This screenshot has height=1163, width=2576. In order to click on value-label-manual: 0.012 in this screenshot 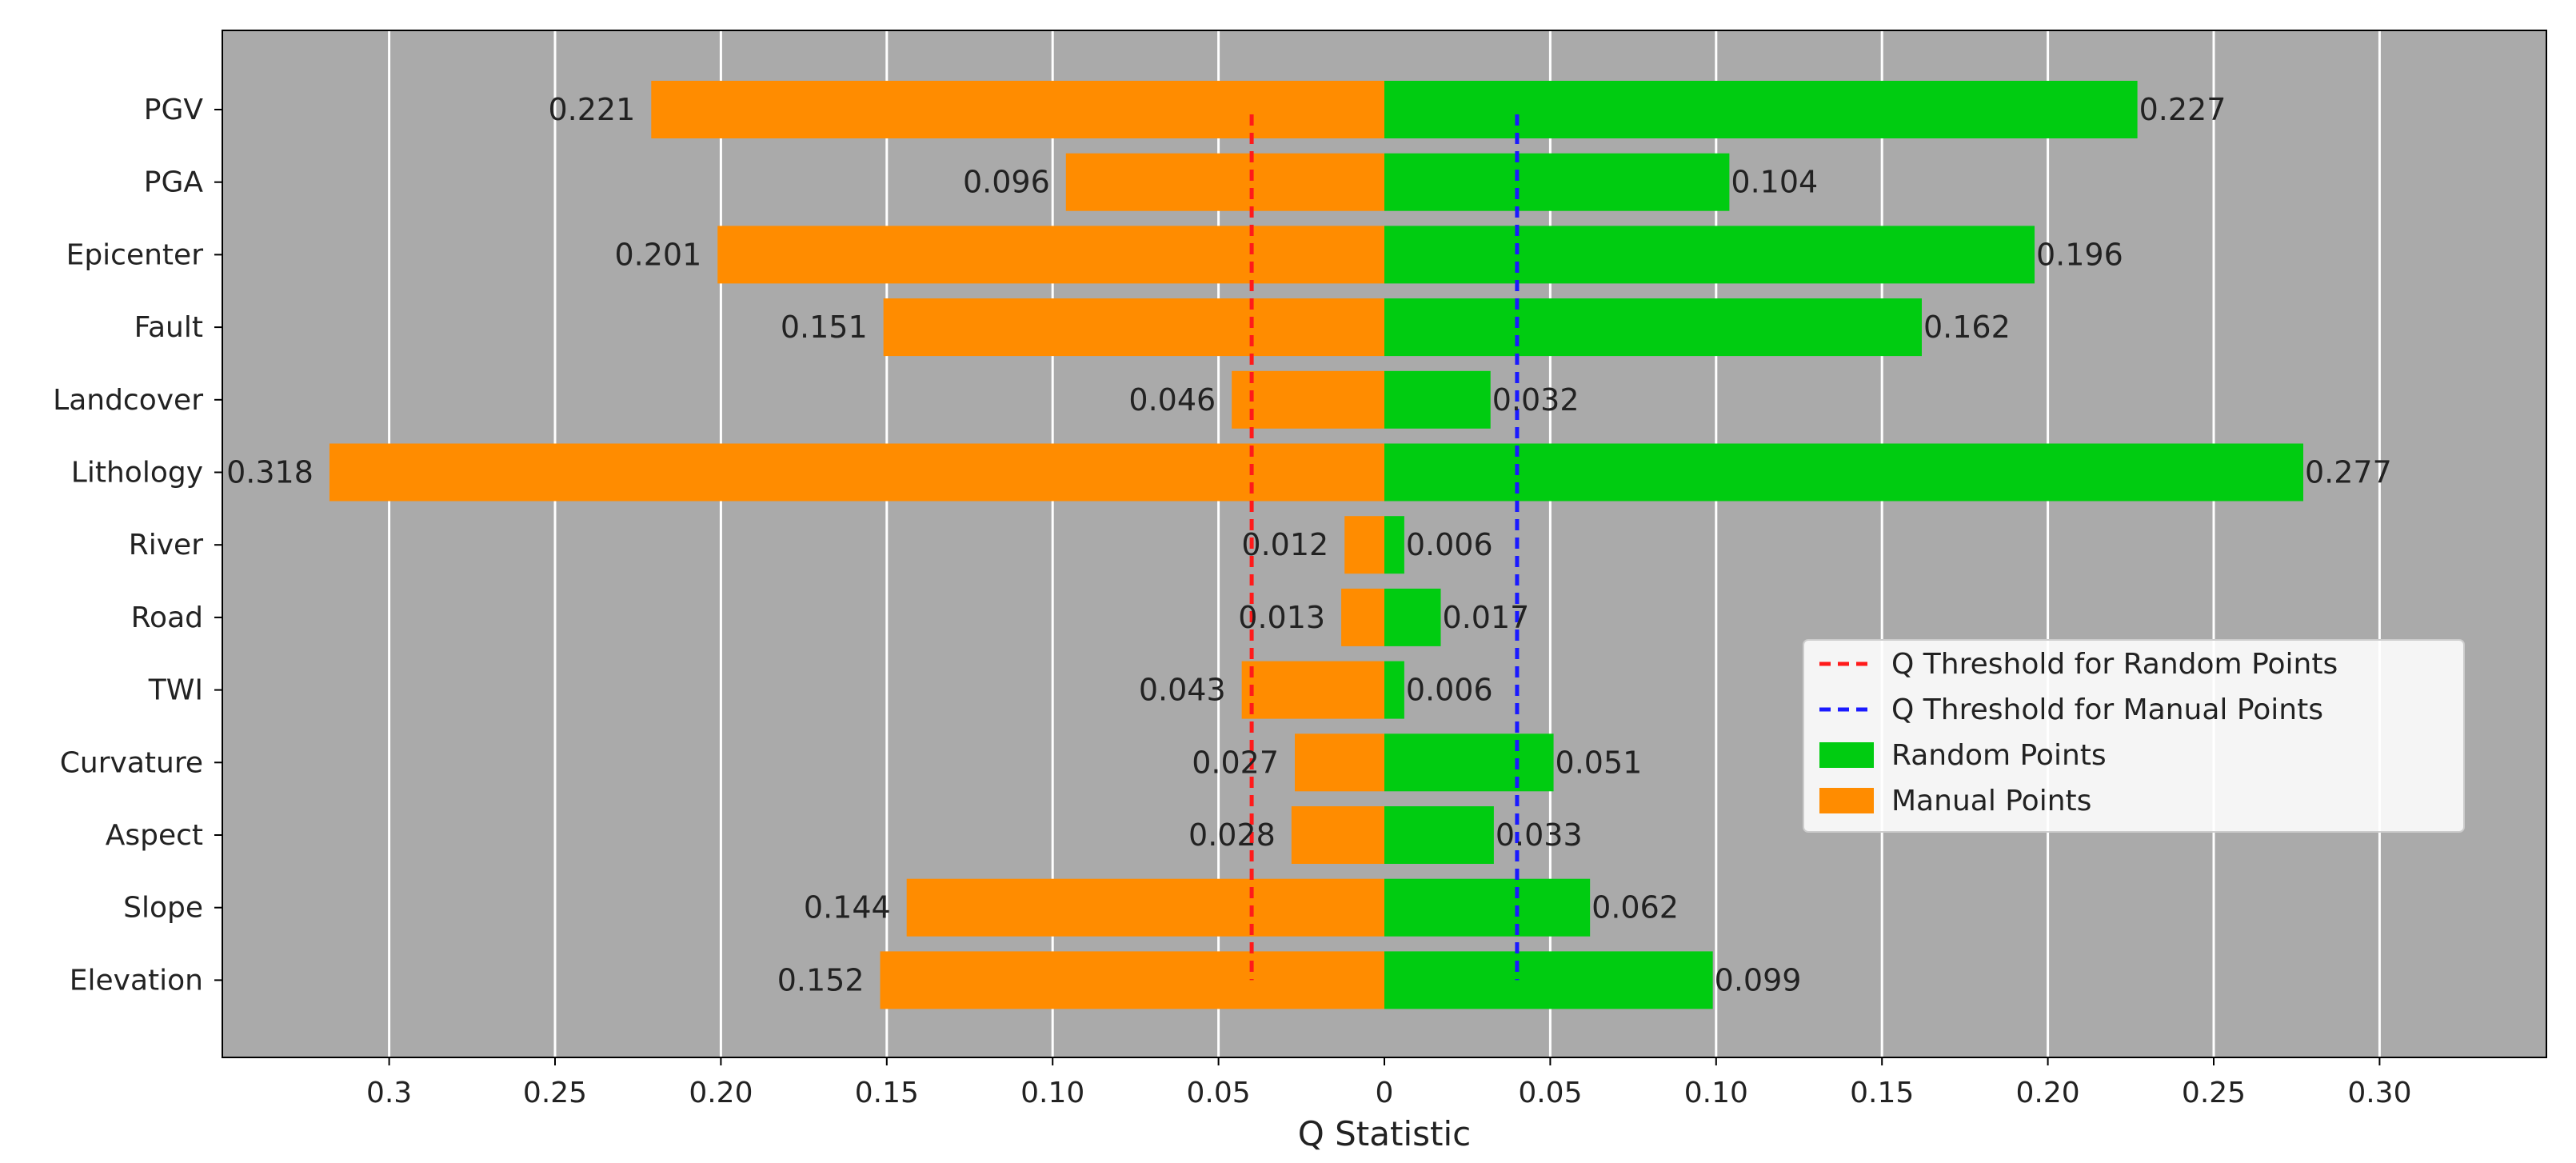, I will do `click(1285, 545)`.